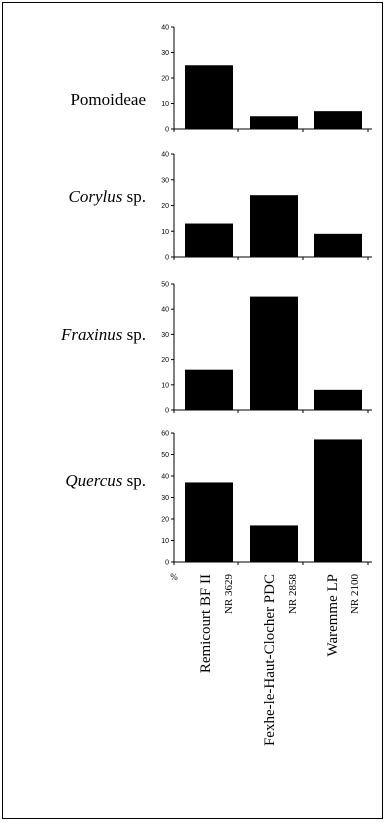 The width and height of the screenshot is (387, 823). What do you see at coordinates (165, 180) in the screenshot?
I see `panel-2-tick-label-30: 30` at bounding box center [165, 180].